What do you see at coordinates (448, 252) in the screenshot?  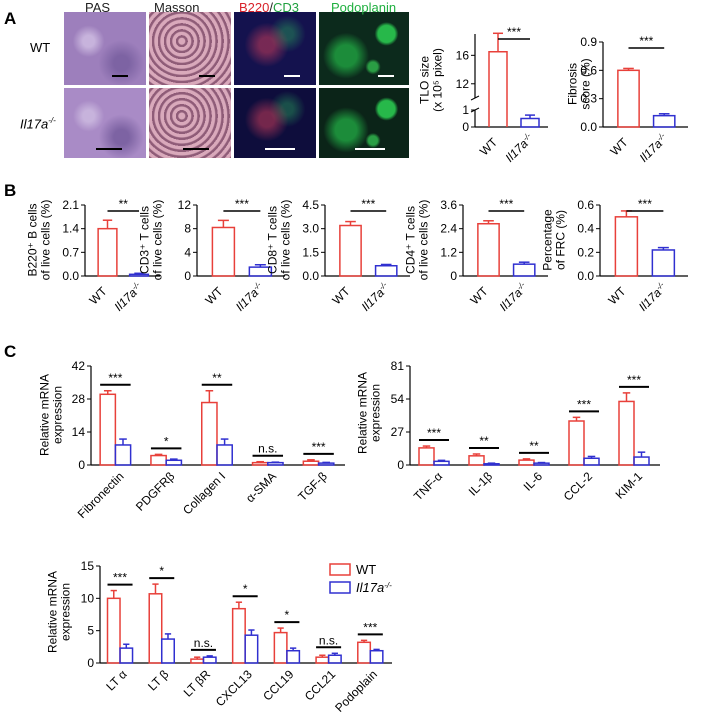 I see `cd4-tick-label: 1.2` at bounding box center [448, 252].